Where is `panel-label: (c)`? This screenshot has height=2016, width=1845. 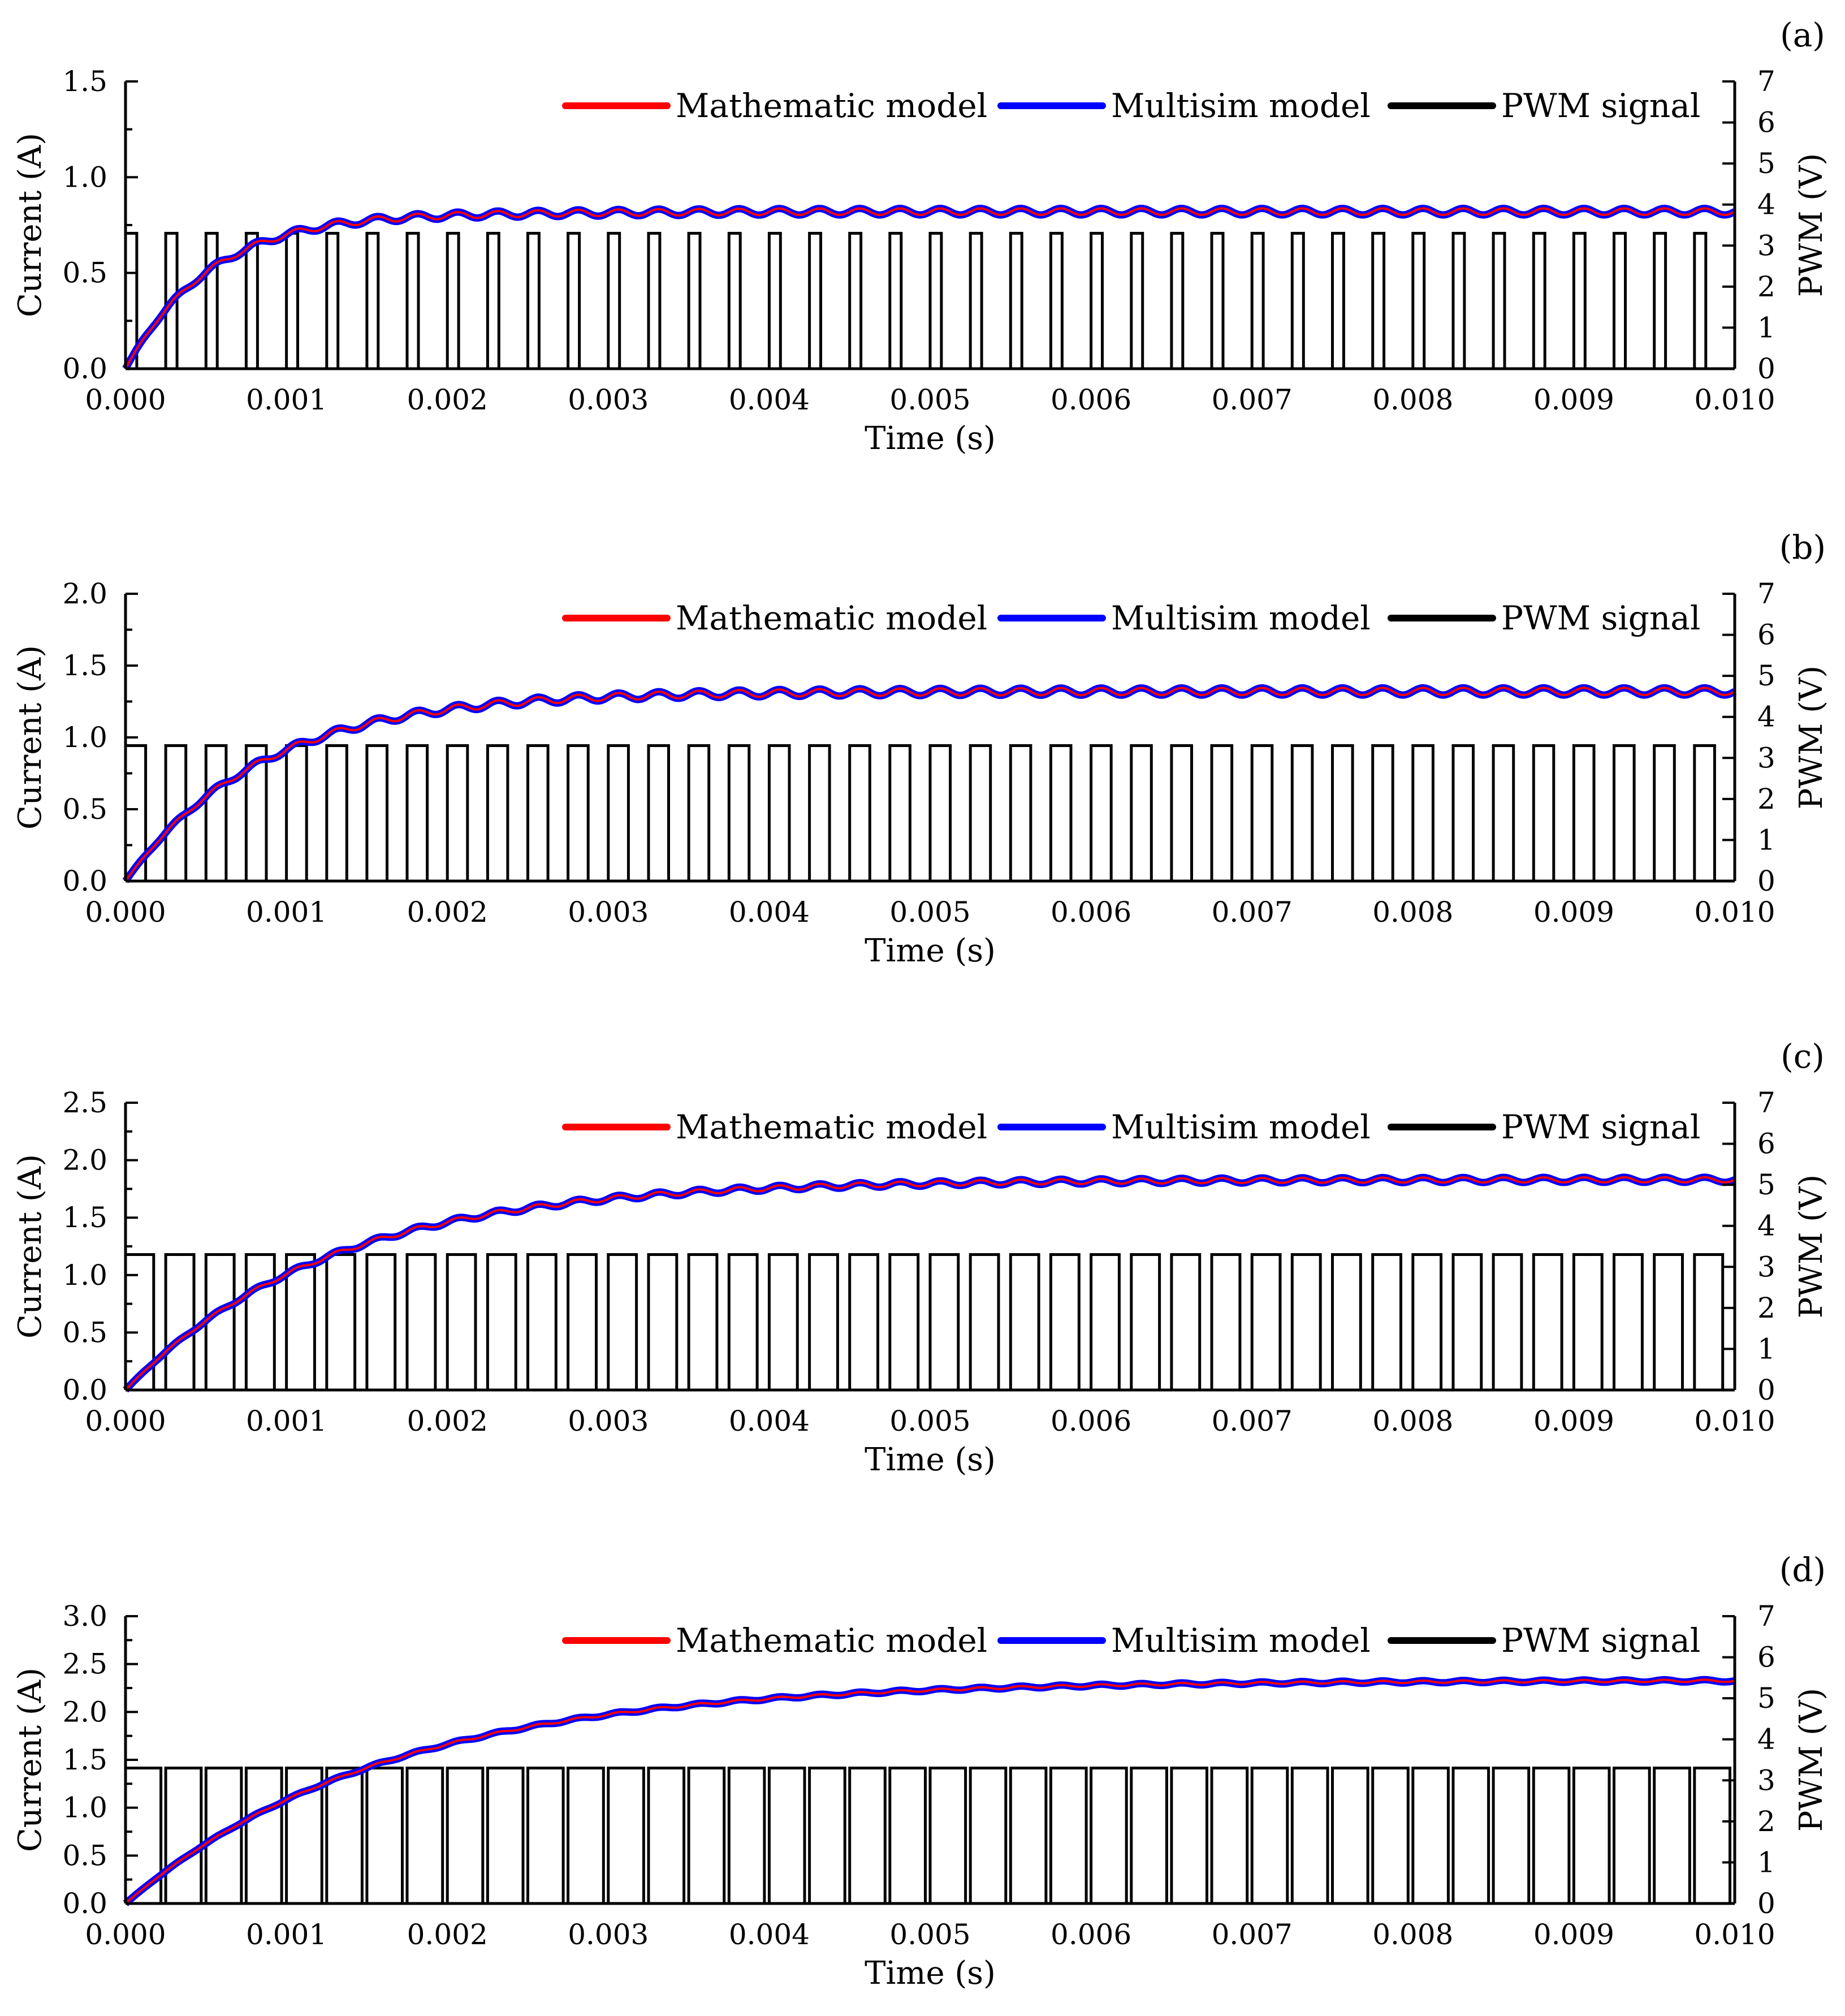 panel-label: (c) is located at coordinates (1803, 1056).